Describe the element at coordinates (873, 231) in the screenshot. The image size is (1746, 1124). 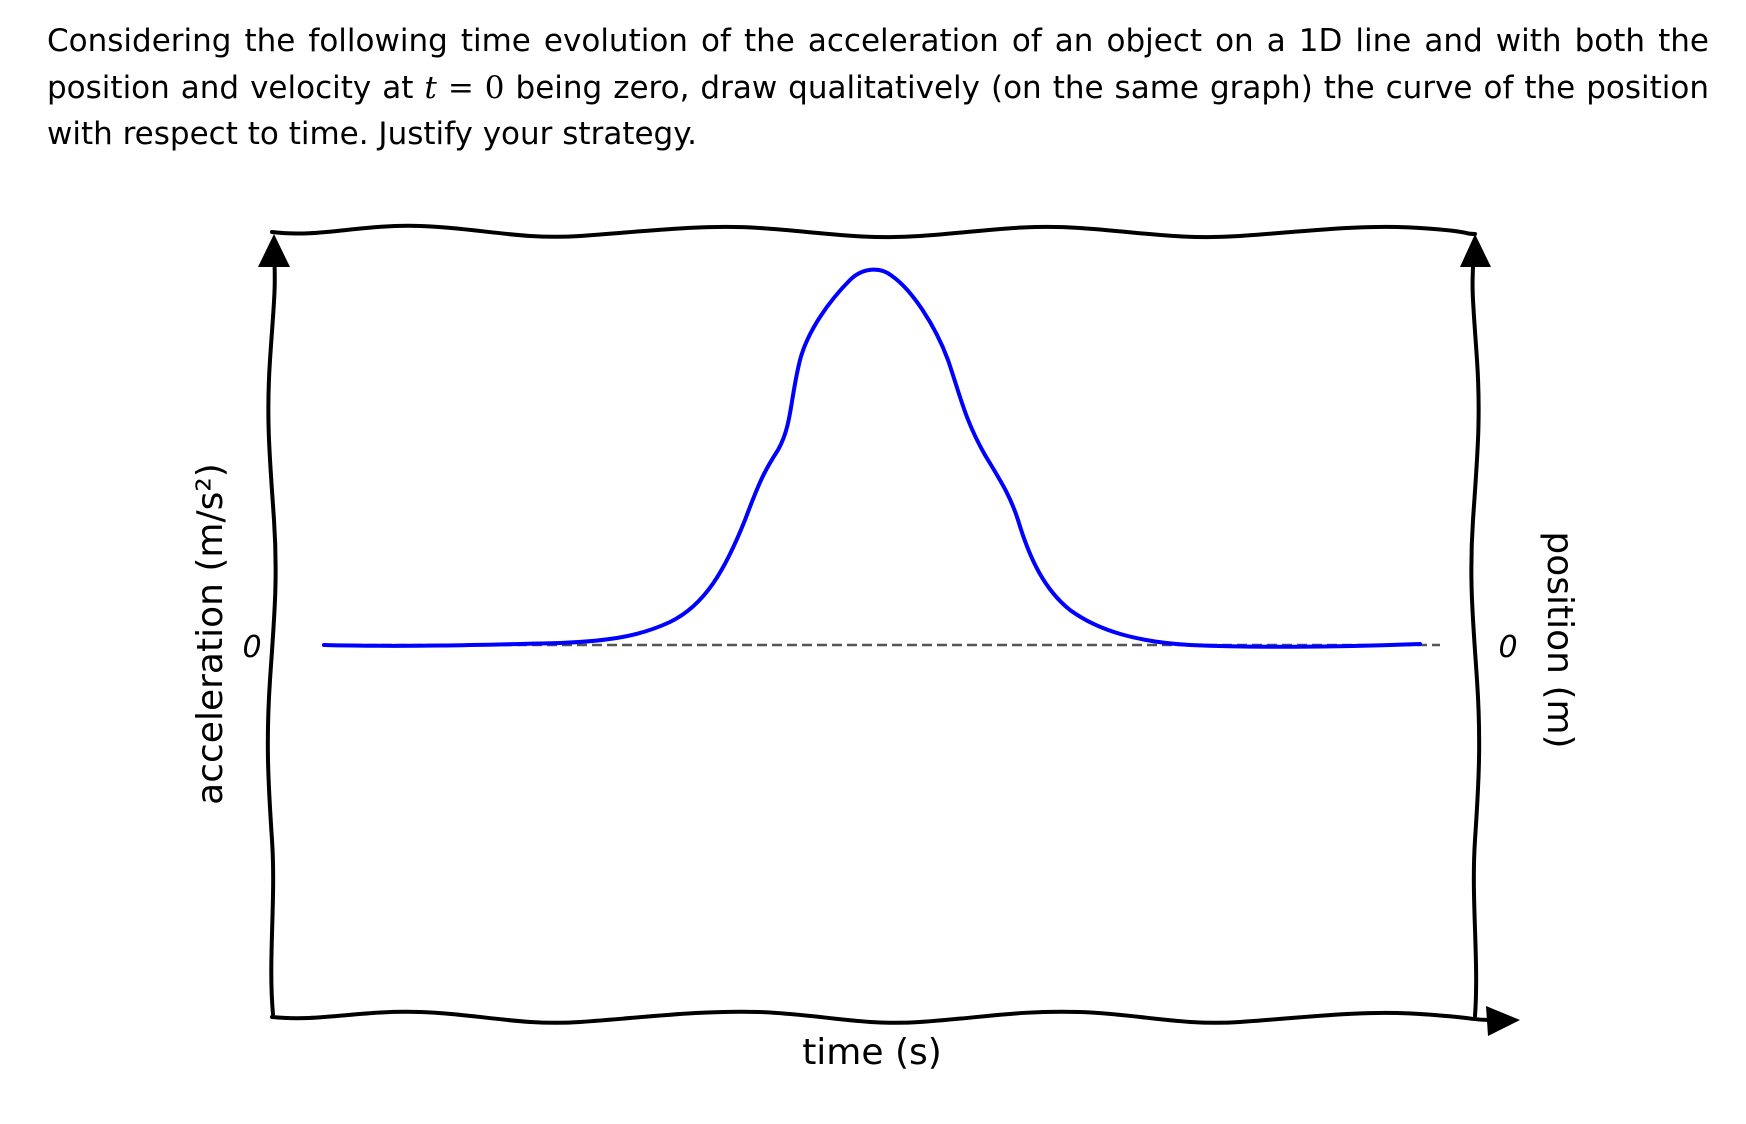
I see `top-frame-line` at that location.